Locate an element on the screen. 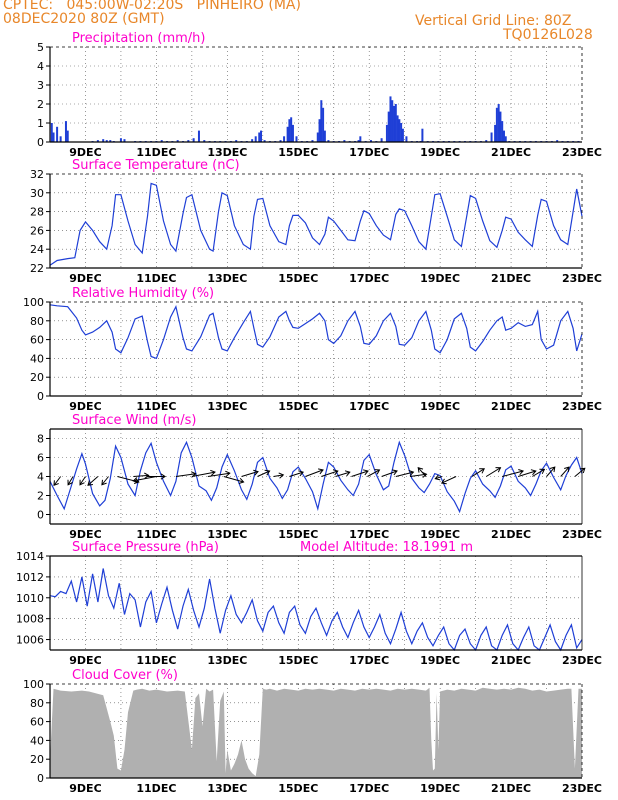 This screenshot has width=618, height=800. header-station: CPTEC: 045:00W-02:20S PINHEIRO (MA) is located at coordinates (152, 6).